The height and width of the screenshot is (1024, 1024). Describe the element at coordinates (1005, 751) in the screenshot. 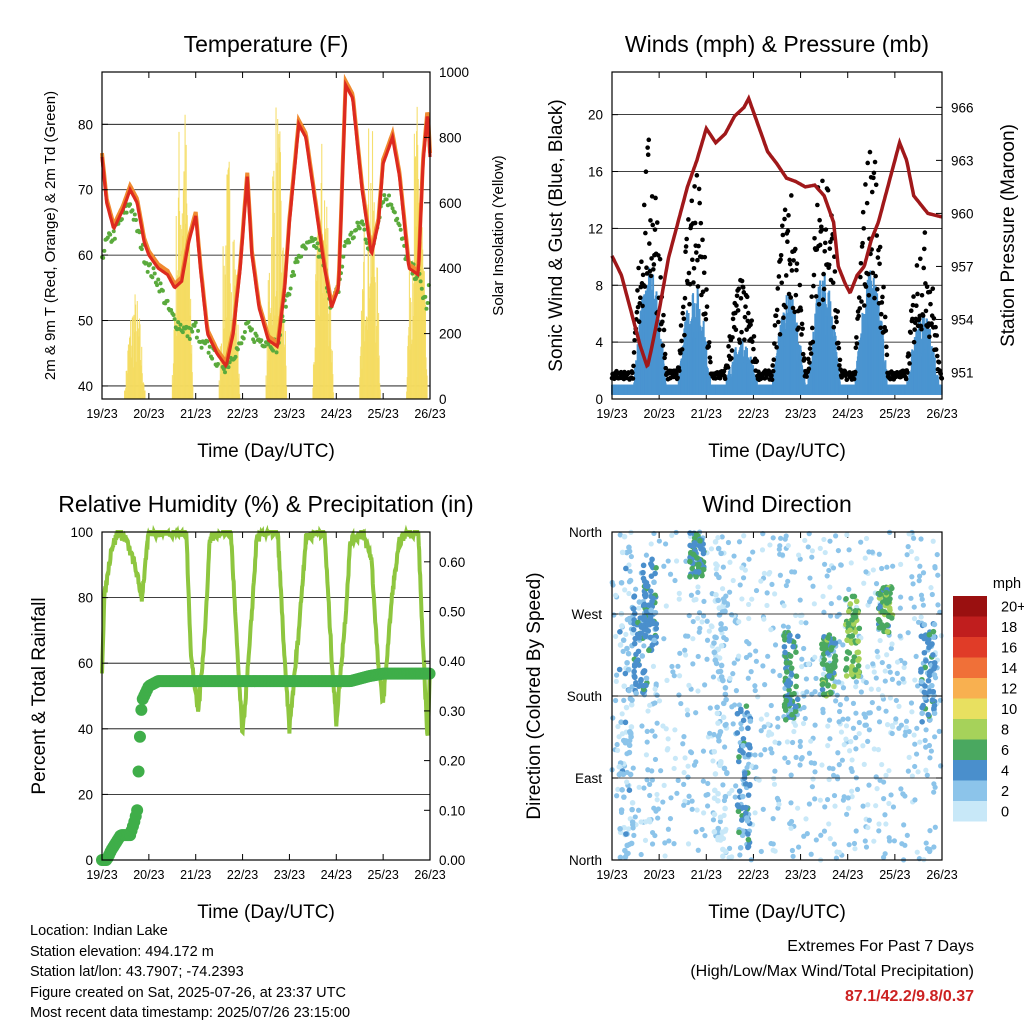

I see `colorbar-label: 6` at that location.